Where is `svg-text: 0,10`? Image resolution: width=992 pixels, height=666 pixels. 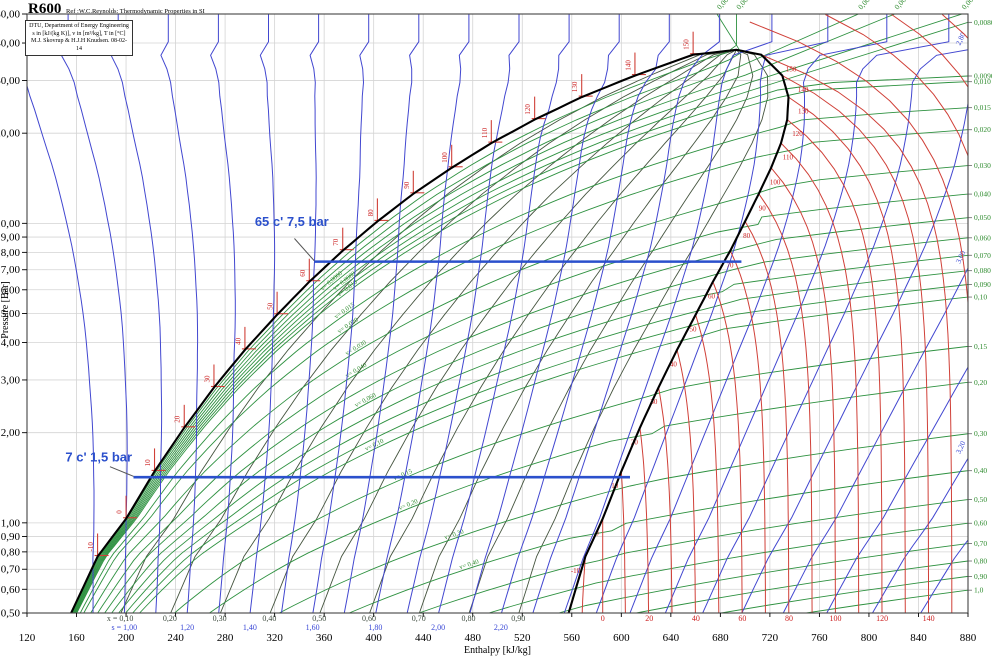
svg-text: 0,10 is located at coordinates (980, 297).